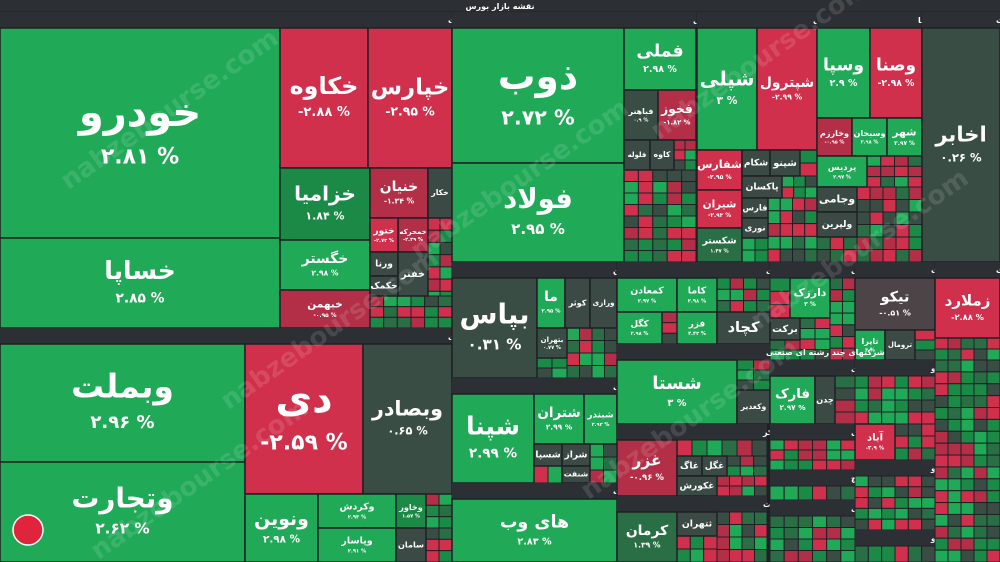 This screenshot has height=562, width=1000. What do you see at coordinates (998, 270) in the screenshot?
I see `sector-name: زراعت و خدمات` at bounding box center [998, 270].